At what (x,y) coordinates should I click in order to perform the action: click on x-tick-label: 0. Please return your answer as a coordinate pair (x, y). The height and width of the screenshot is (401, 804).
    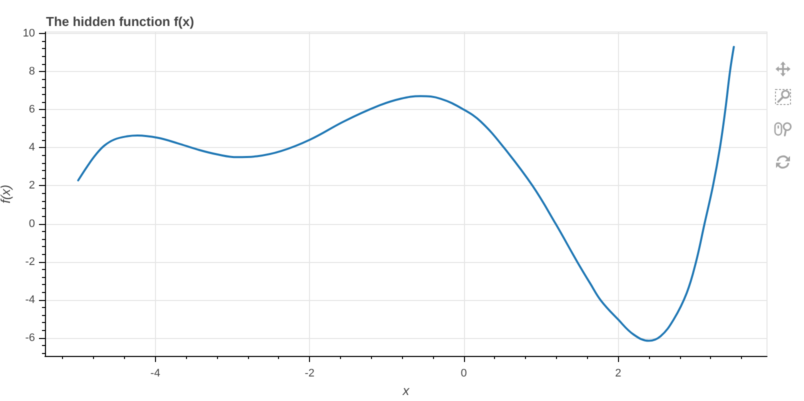
    Looking at the image, I should click on (463, 374).